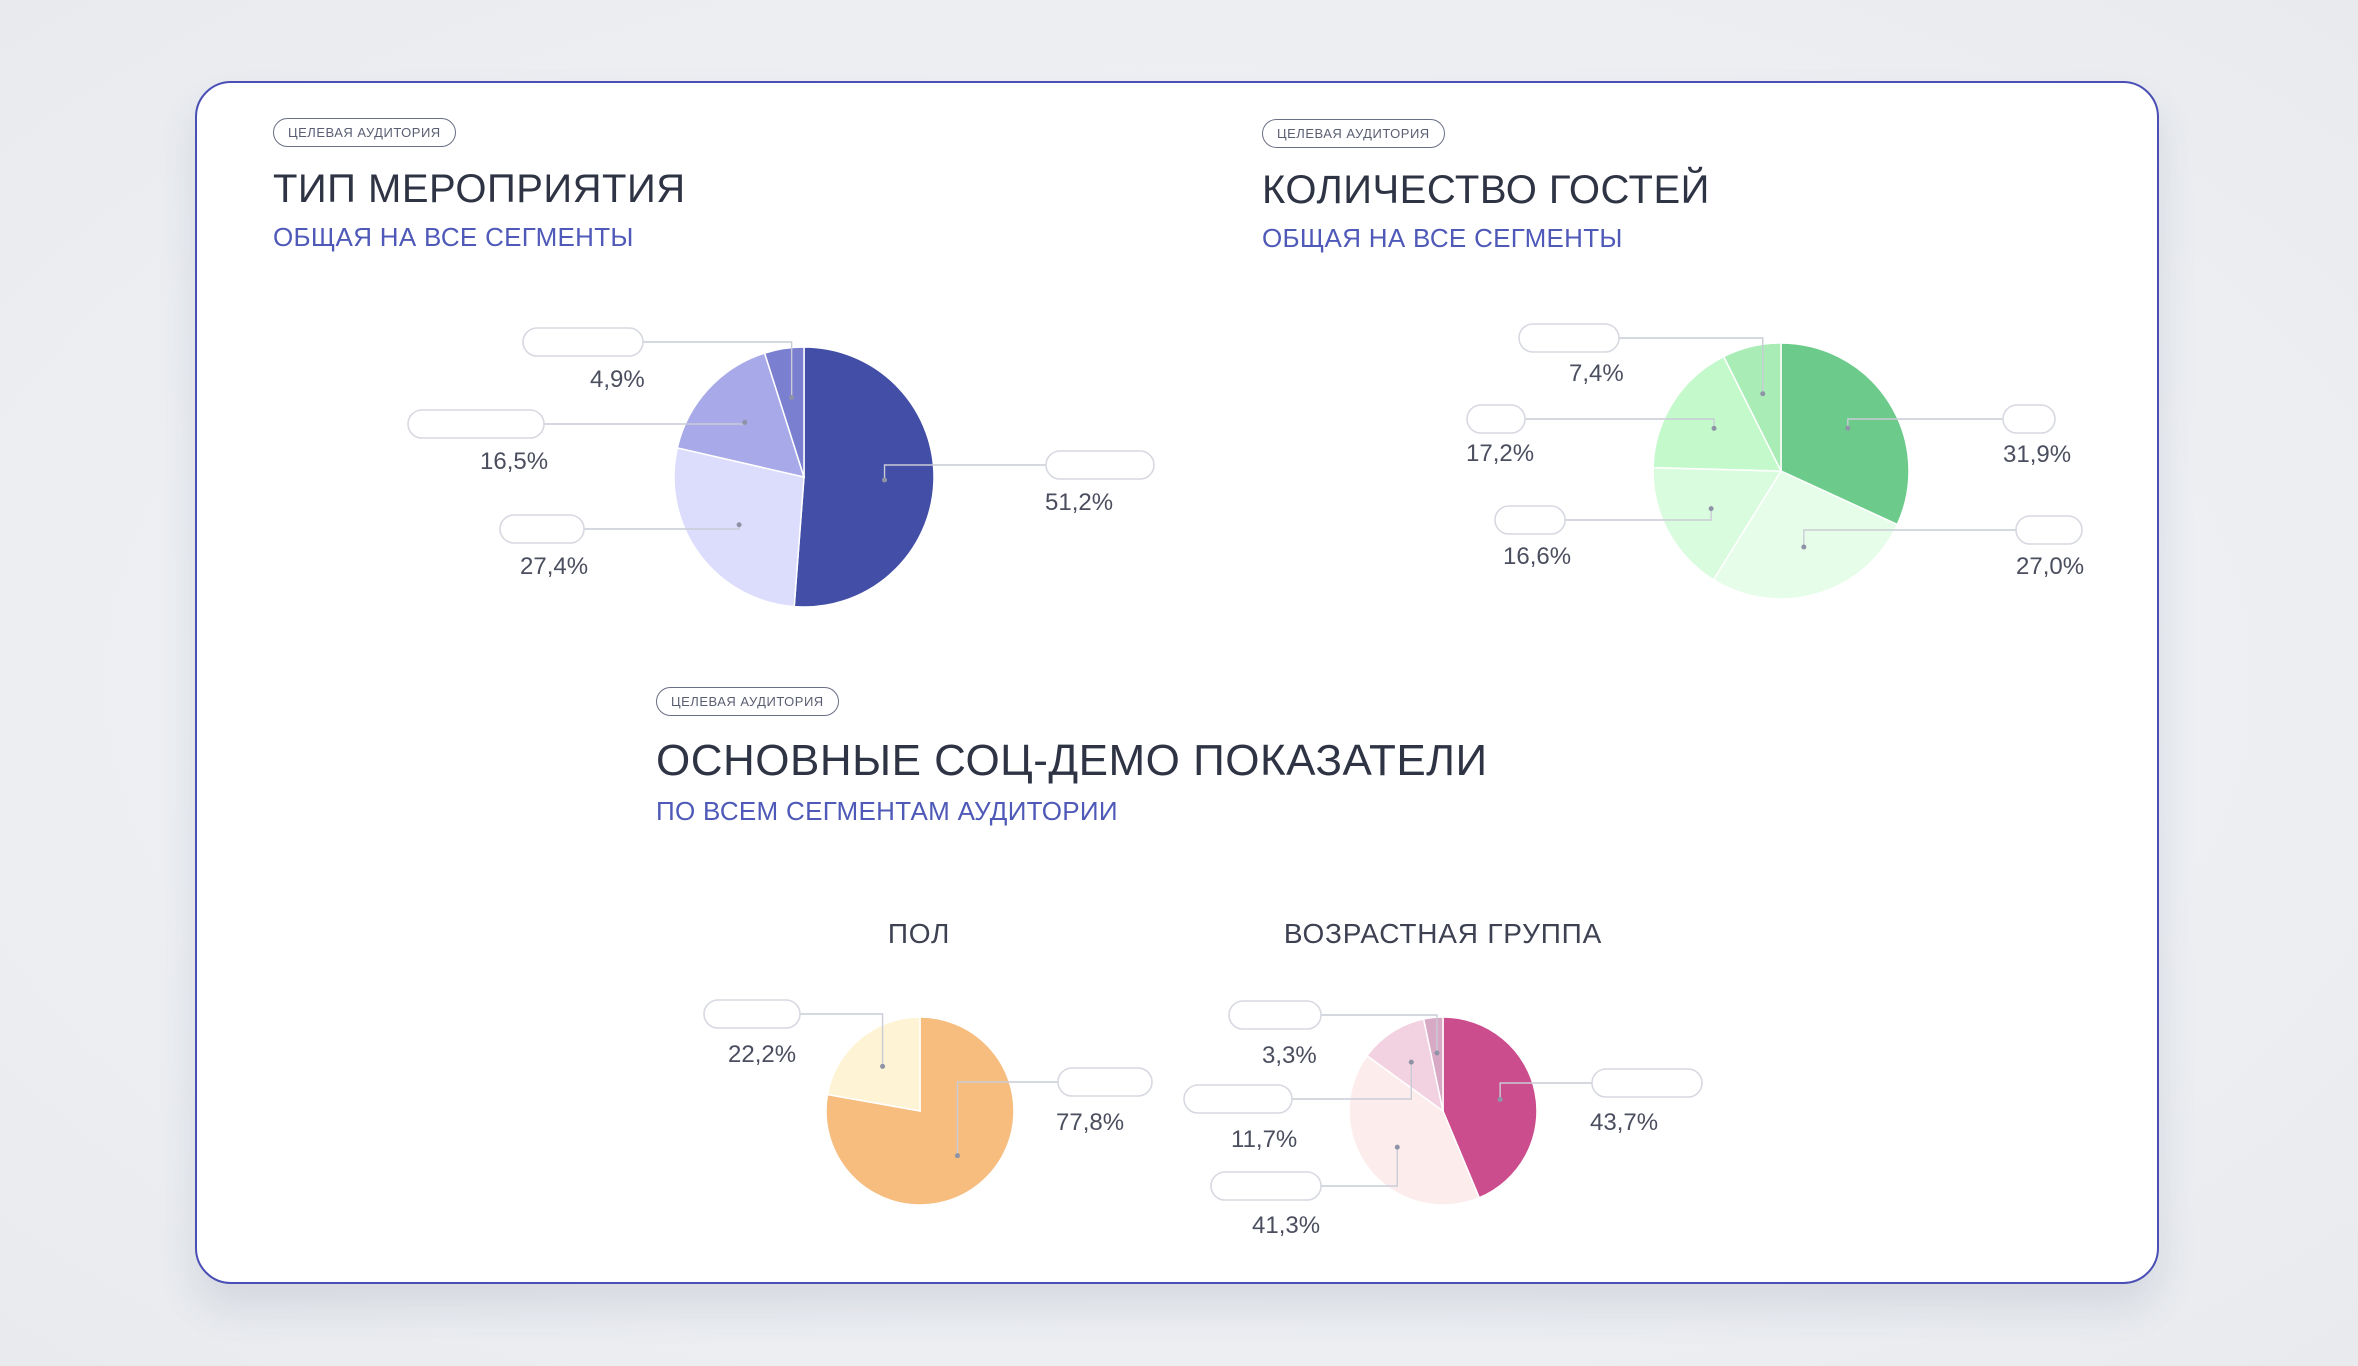 Image resolution: width=2358 pixels, height=1366 pixels. I want to click on guest-count-title: КОЛИЧЕСТВО ГОСТЕЙ, so click(1486, 190).